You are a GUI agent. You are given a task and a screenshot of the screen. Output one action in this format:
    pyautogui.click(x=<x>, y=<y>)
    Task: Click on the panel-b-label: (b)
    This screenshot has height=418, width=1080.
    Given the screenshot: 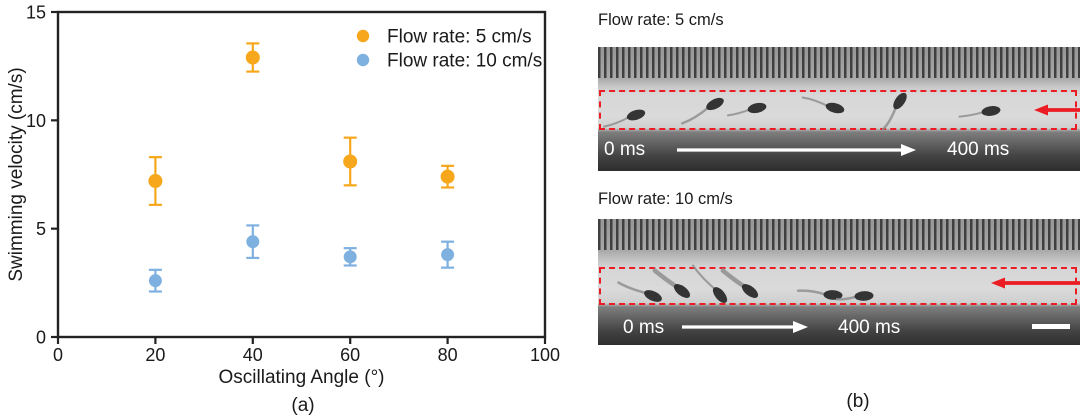 What is the action you would take?
    pyautogui.click(x=858, y=401)
    